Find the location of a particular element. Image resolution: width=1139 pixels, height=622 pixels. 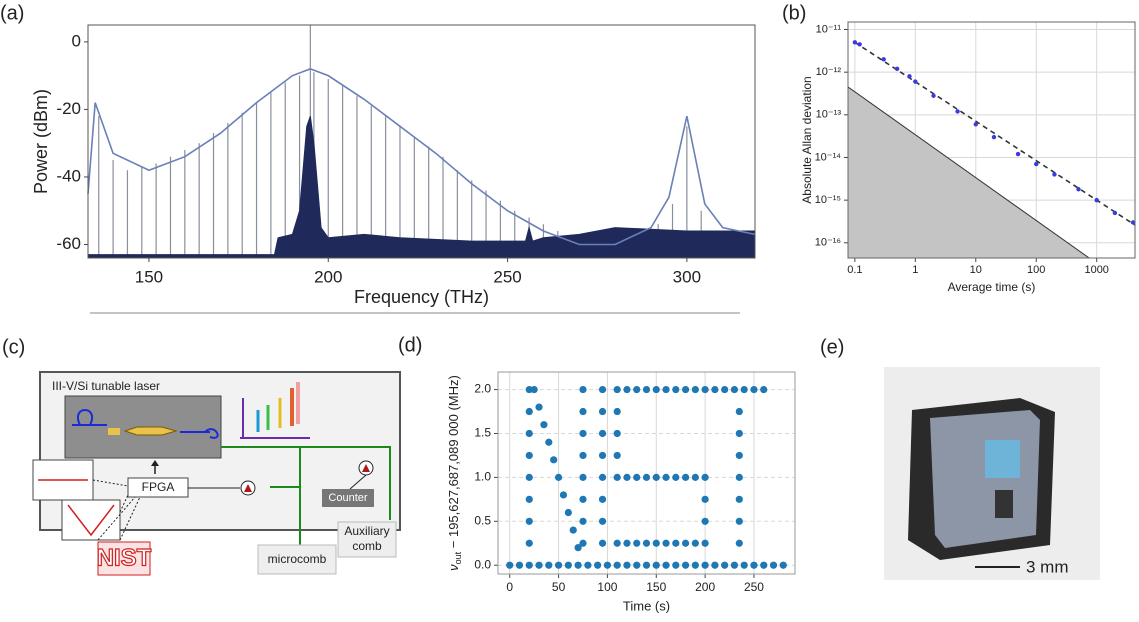

panel-label: (b) is located at coordinates (794, 13).